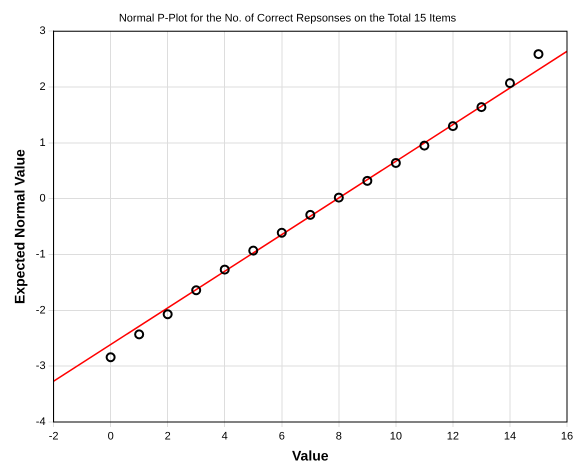 Image resolution: width=587 pixels, height=475 pixels. Describe the element at coordinates (287, 18) in the screenshot. I see `chart-title: Normal P-Plot for the No. of Correct Repsonses on the Total 15 Items` at that location.